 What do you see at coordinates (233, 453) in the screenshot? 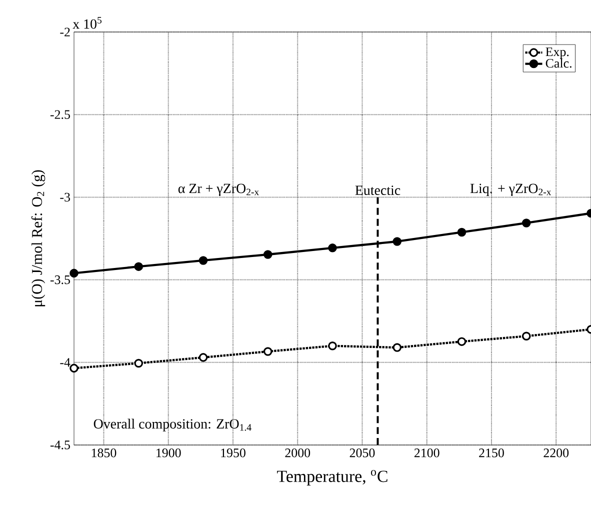
I see `x-tick-label: 1950` at bounding box center [233, 453].